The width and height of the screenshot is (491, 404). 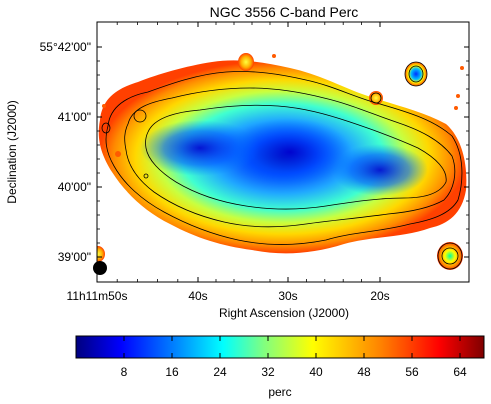 I want to click on colorbar-tick-label: 8, so click(x=124, y=372).